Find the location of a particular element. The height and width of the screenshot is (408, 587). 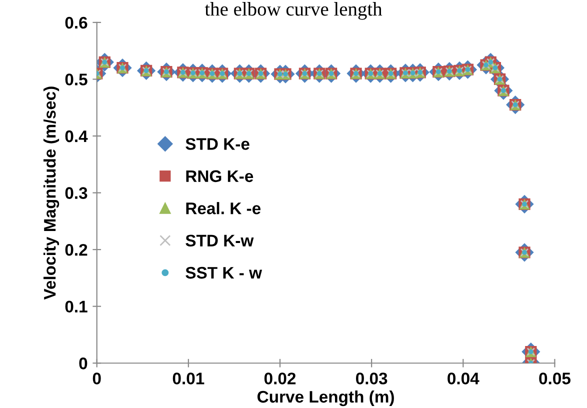

legend-label: STD K-e is located at coordinates (218, 144).